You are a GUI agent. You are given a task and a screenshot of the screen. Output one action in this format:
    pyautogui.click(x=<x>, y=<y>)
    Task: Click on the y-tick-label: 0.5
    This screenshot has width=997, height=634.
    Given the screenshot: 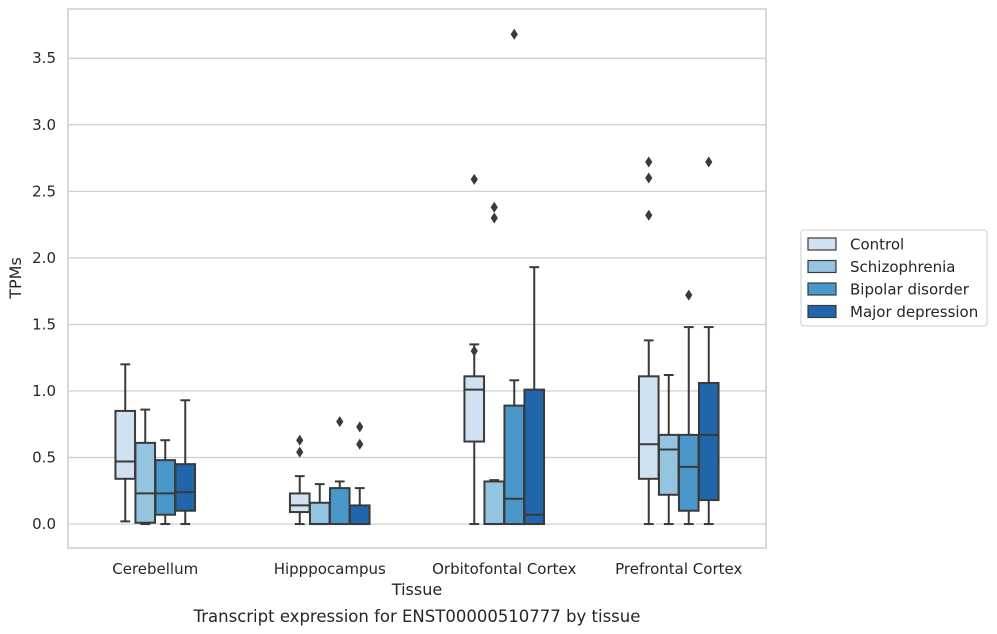 What is the action you would take?
    pyautogui.click(x=44, y=458)
    